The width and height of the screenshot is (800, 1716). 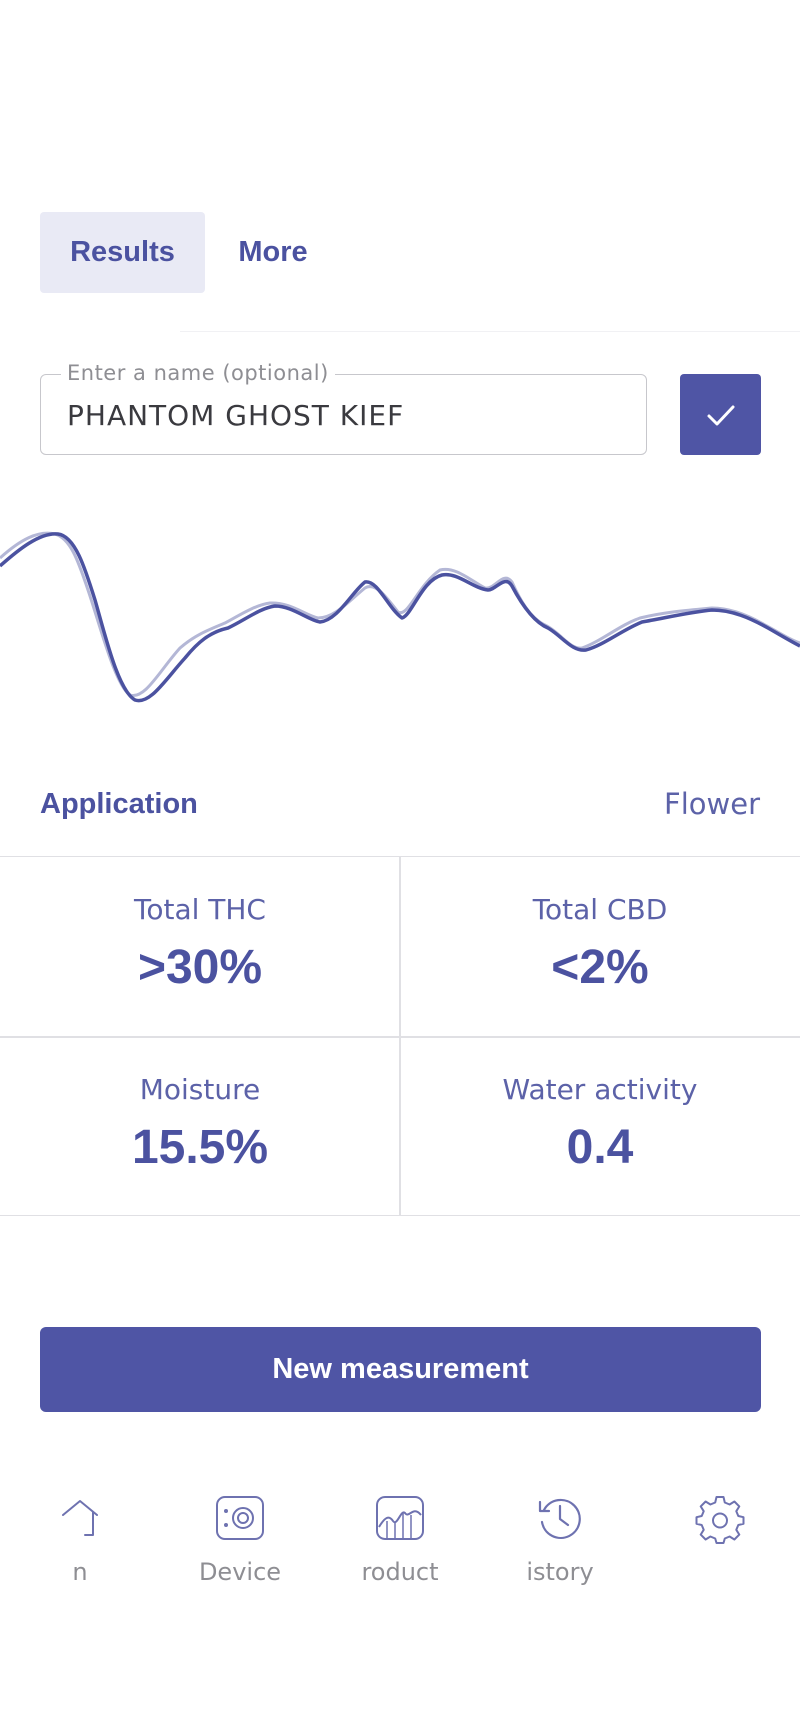 I want to click on spectrum-measured-line, so click(x=400, y=617).